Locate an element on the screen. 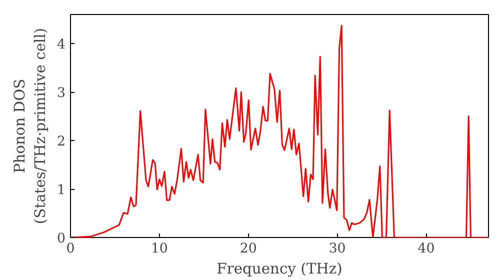 This screenshot has height=280, width=500. y-tick-label: 2 is located at coordinates (61, 142).